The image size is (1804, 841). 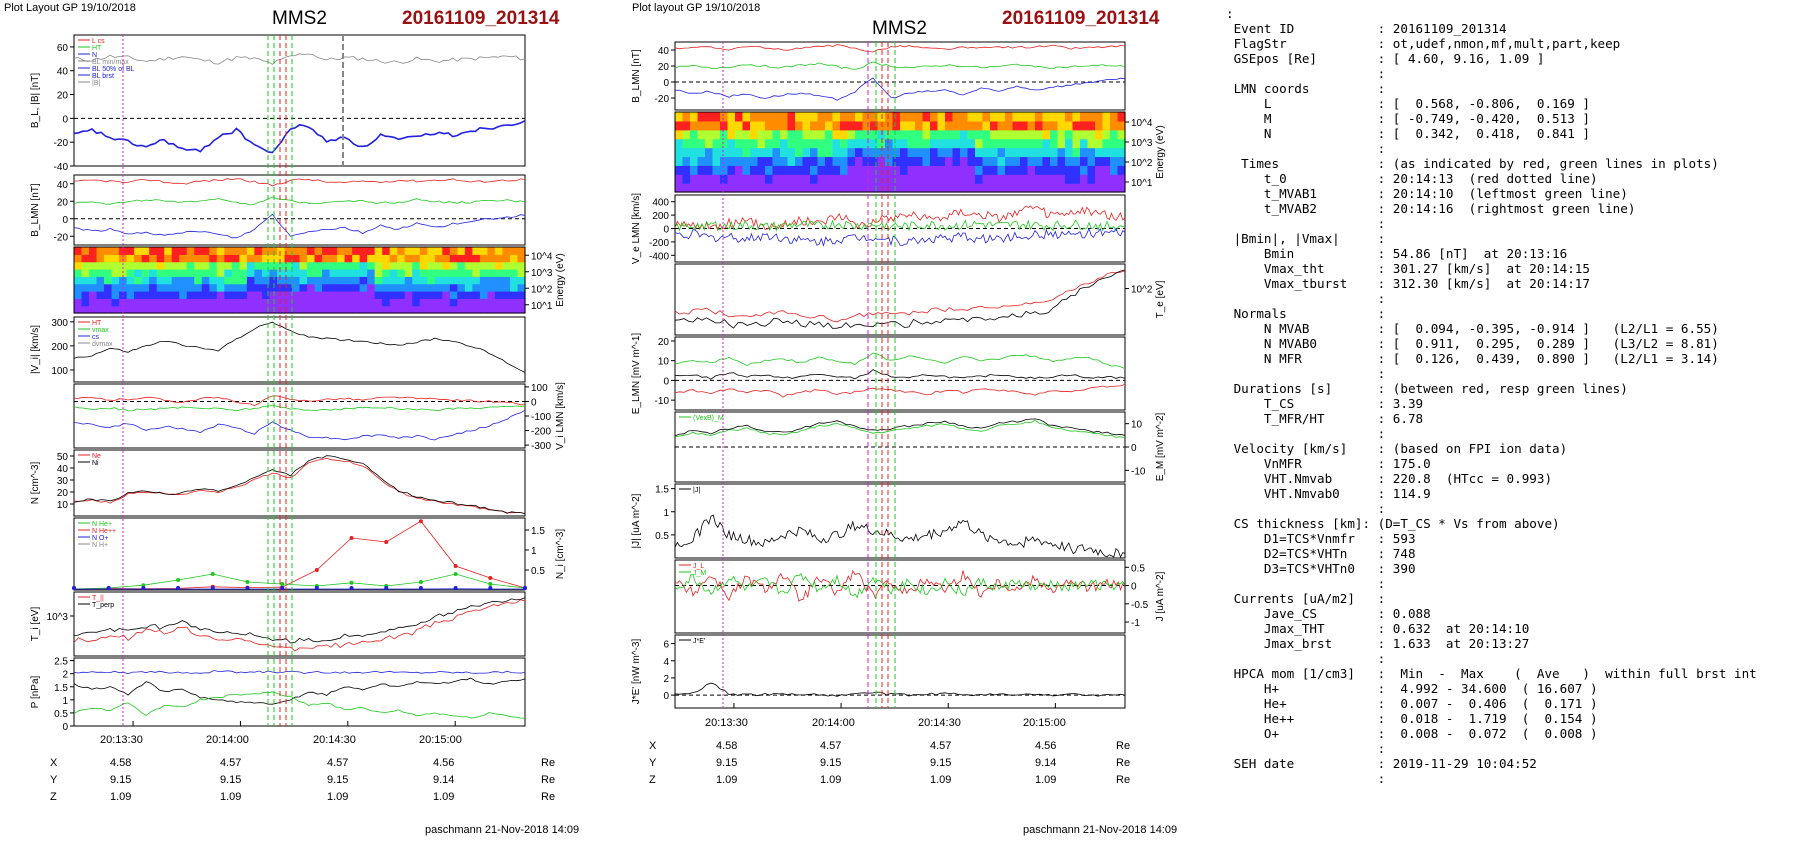 I want to click on left-pos-label-z: Z, so click(x=53, y=797).